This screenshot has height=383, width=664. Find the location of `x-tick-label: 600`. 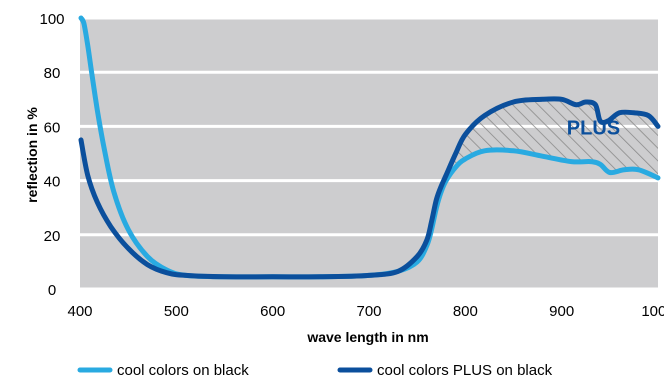

x-tick-label: 600 is located at coordinates (272, 311).